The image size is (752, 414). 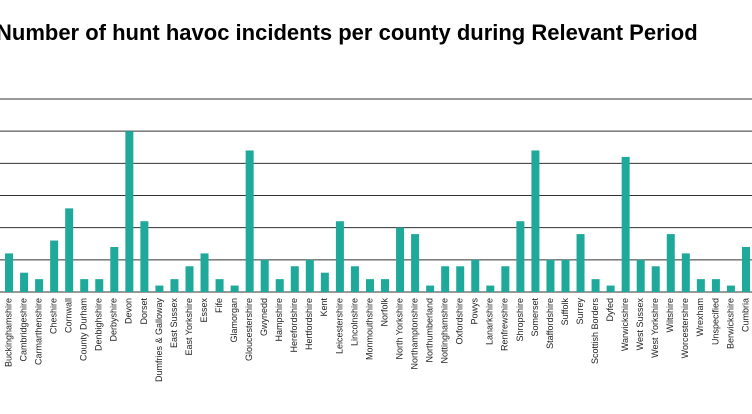 What do you see at coordinates (354, 322) in the screenshot?
I see `x-tick-label: Lincolnshire` at bounding box center [354, 322].